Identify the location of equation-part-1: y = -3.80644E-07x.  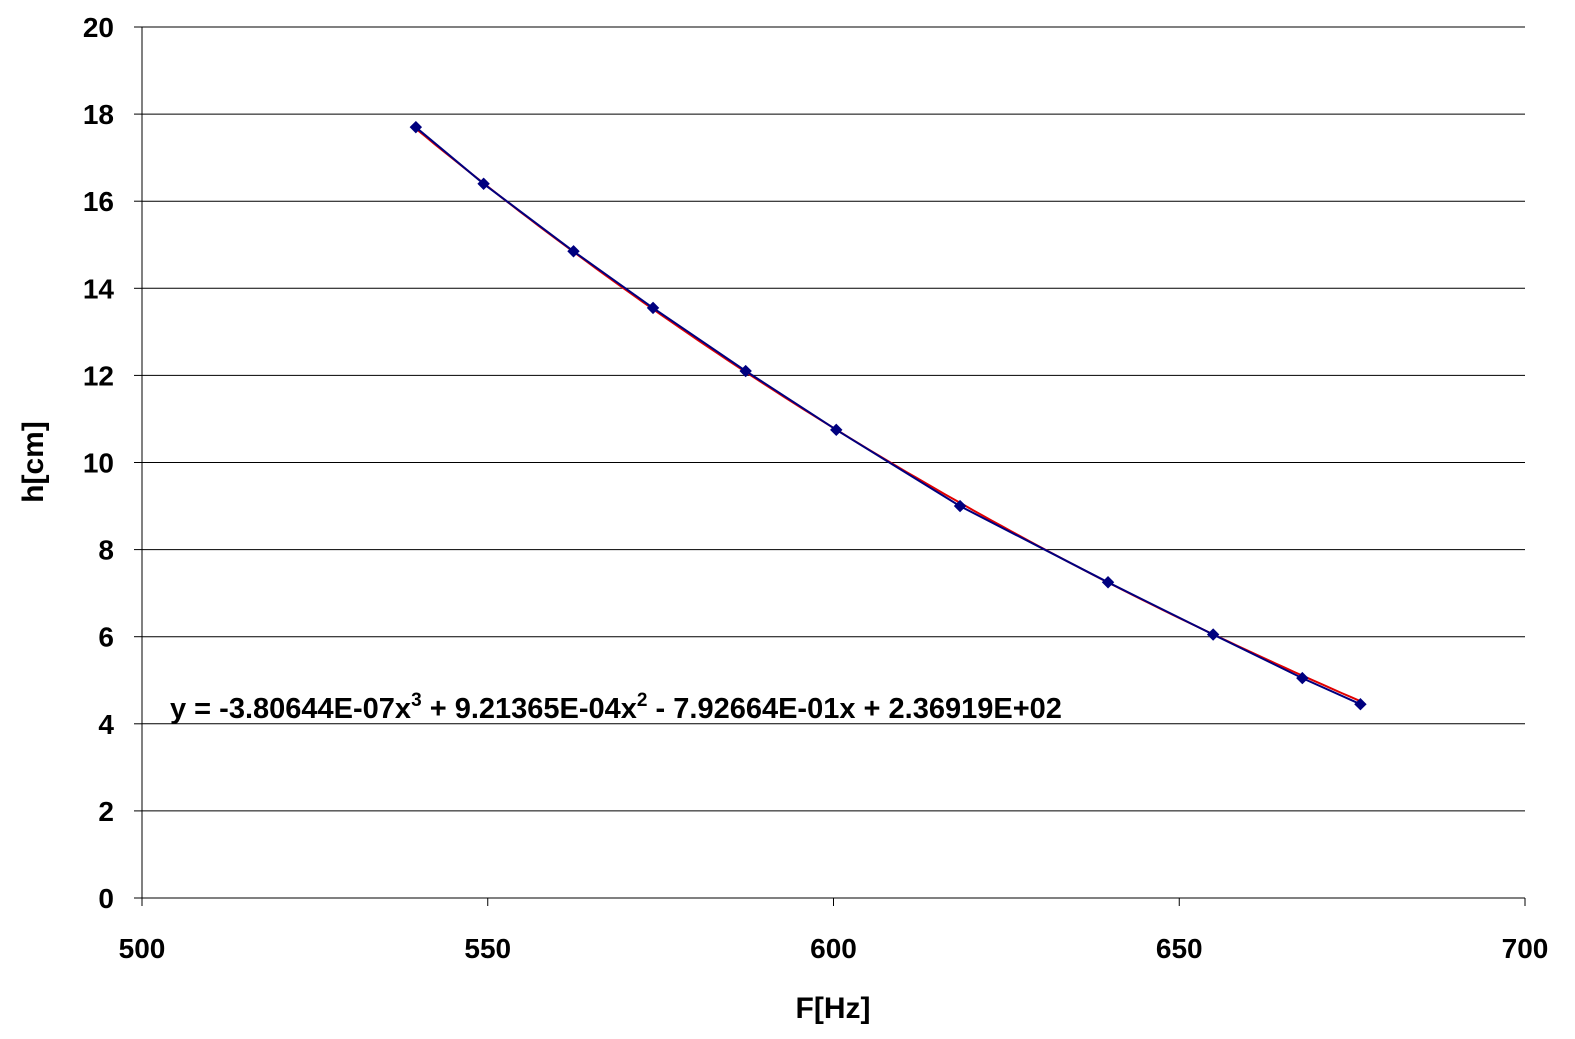
(290, 709).